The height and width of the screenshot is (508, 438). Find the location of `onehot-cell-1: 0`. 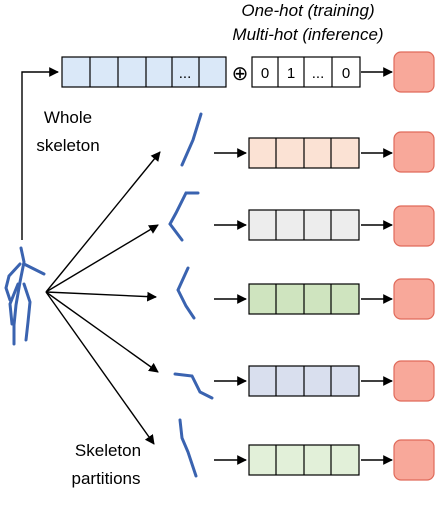

onehot-cell-1: 0 is located at coordinates (265, 73).